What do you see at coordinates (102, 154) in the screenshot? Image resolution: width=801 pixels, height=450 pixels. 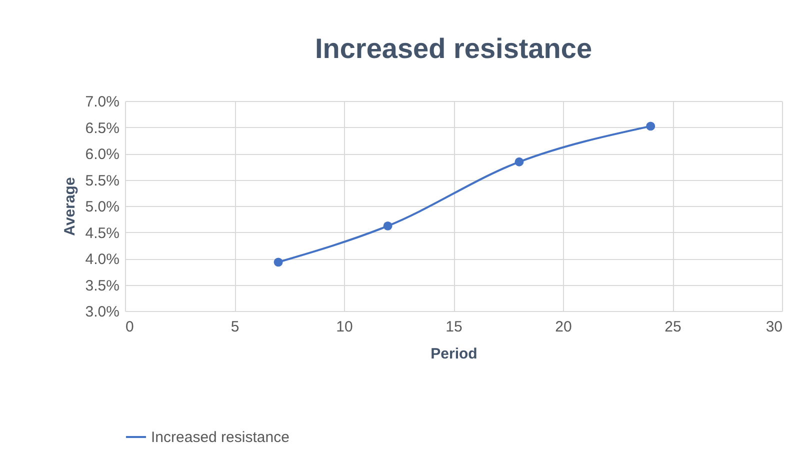 I see `y-tick-label: 6.0%` at bounding box center [102, 154].